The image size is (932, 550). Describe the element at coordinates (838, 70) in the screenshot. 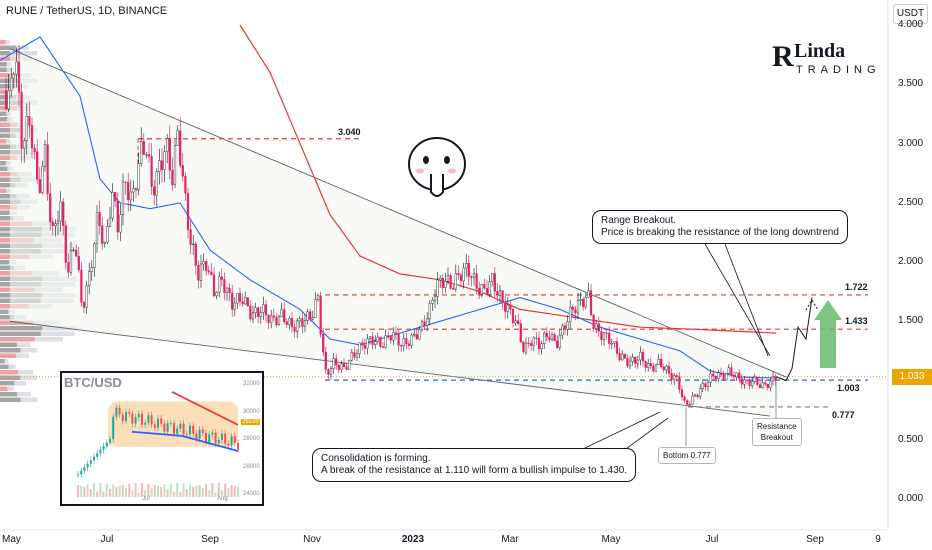

I see `logo-sub: TRADING` at that location.